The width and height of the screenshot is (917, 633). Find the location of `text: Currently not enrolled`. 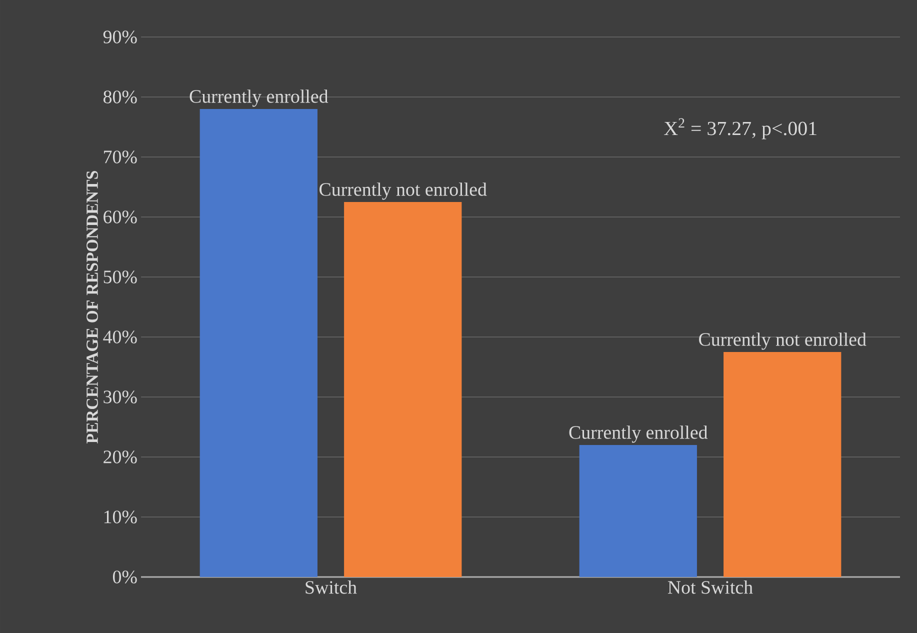

text: Currently not enrolled is located at coordinates (403, 191).